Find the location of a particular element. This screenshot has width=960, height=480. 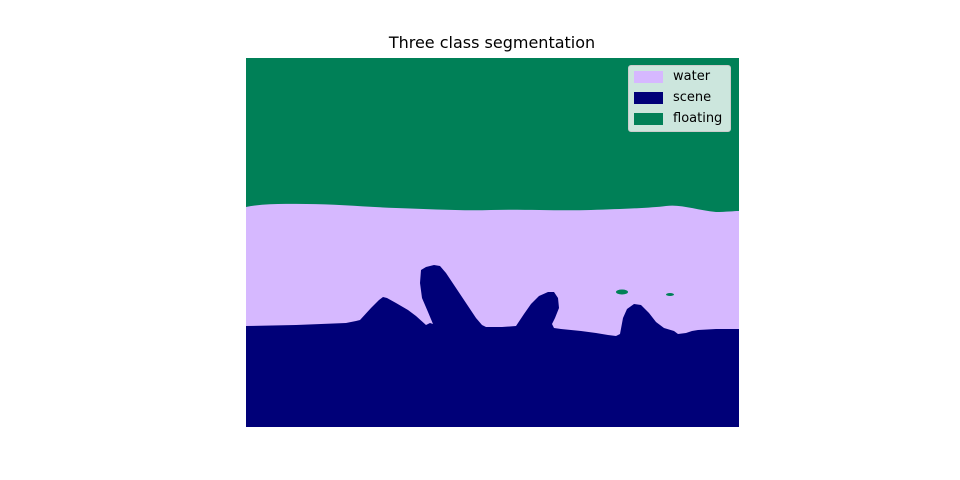

legend-entry-scene: scene is located at coordinates (672, 98).